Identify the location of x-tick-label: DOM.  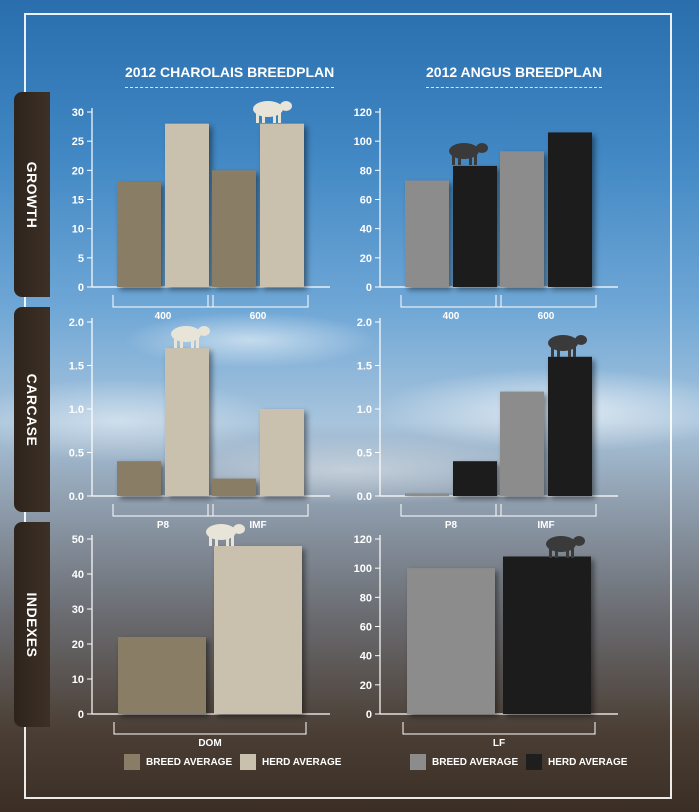
(209, 743).